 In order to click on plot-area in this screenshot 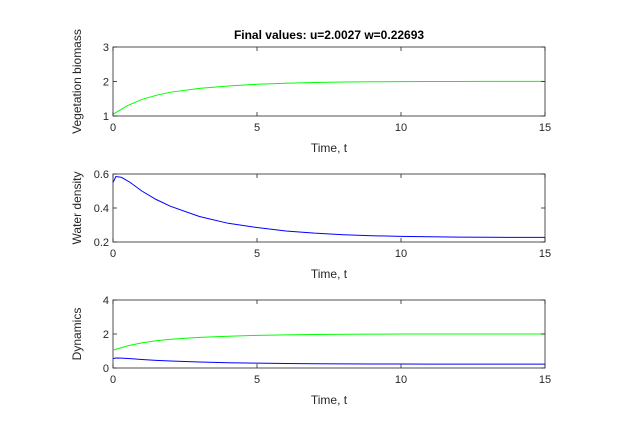, I will do `click(329, 208)`.